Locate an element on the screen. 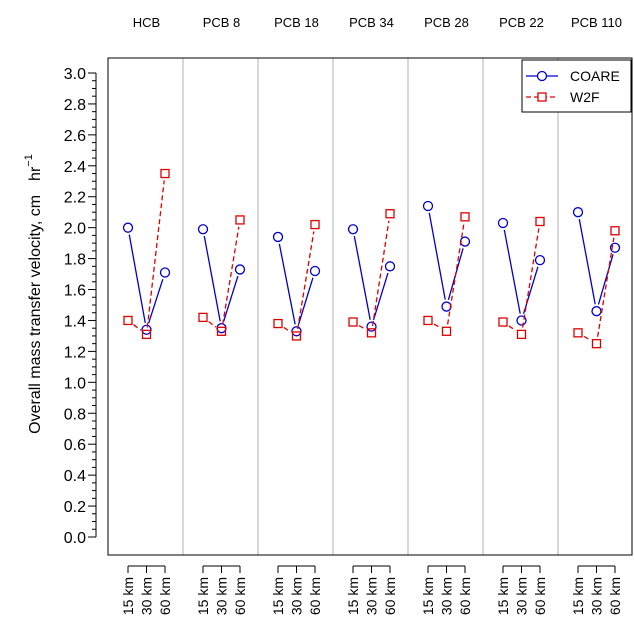 The image size is (634, 629). group-label: PCB 22 is located at coordinates (521, 22).